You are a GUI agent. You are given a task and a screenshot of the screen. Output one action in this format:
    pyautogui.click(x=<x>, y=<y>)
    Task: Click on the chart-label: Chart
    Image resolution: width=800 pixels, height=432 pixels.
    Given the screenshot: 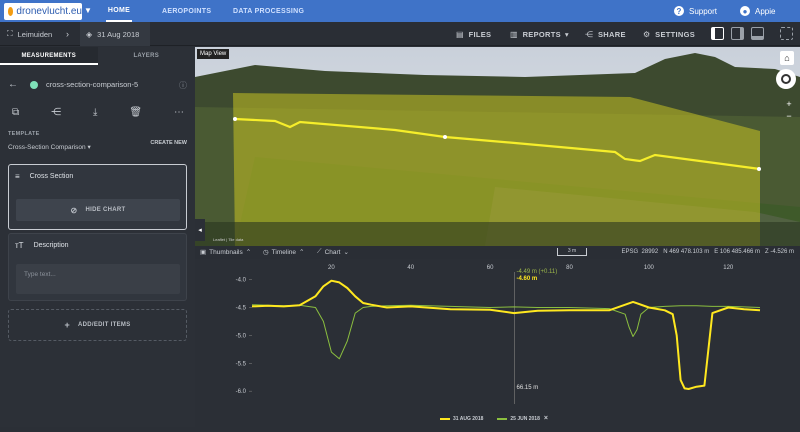 What is the action you would take?
    pyautogui.click(x=332, y=252)
    